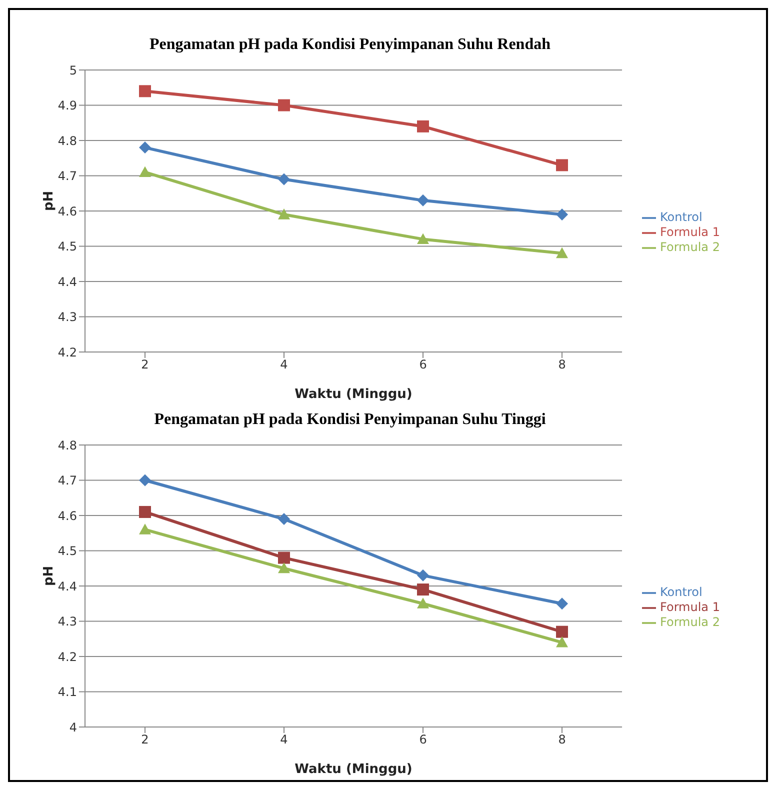 Image resolution: width=774 pixels, height=797 pixels. What do you see at coordinates (67, 105) in the screenshot?
I see `y-tick-label: 4.9` at bounding box center [67, 105].